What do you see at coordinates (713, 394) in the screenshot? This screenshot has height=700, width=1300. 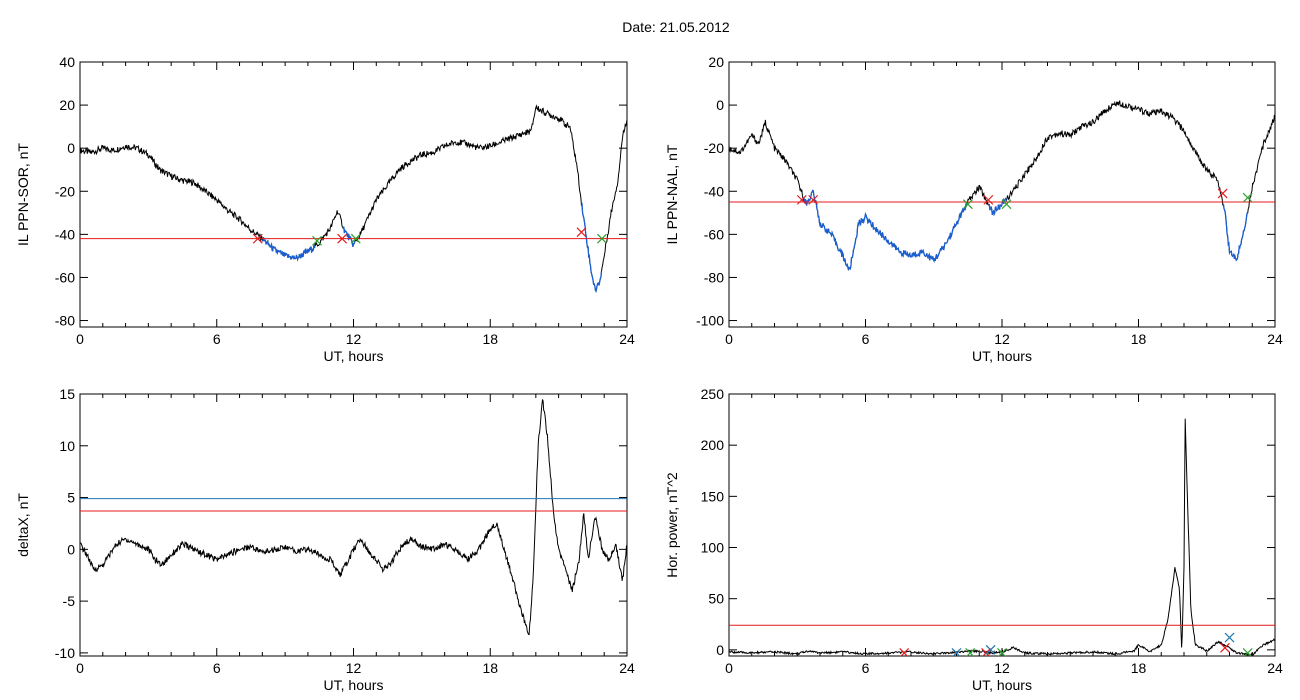 I see `y-tick-label: 250` at bounding box center [713, 394].